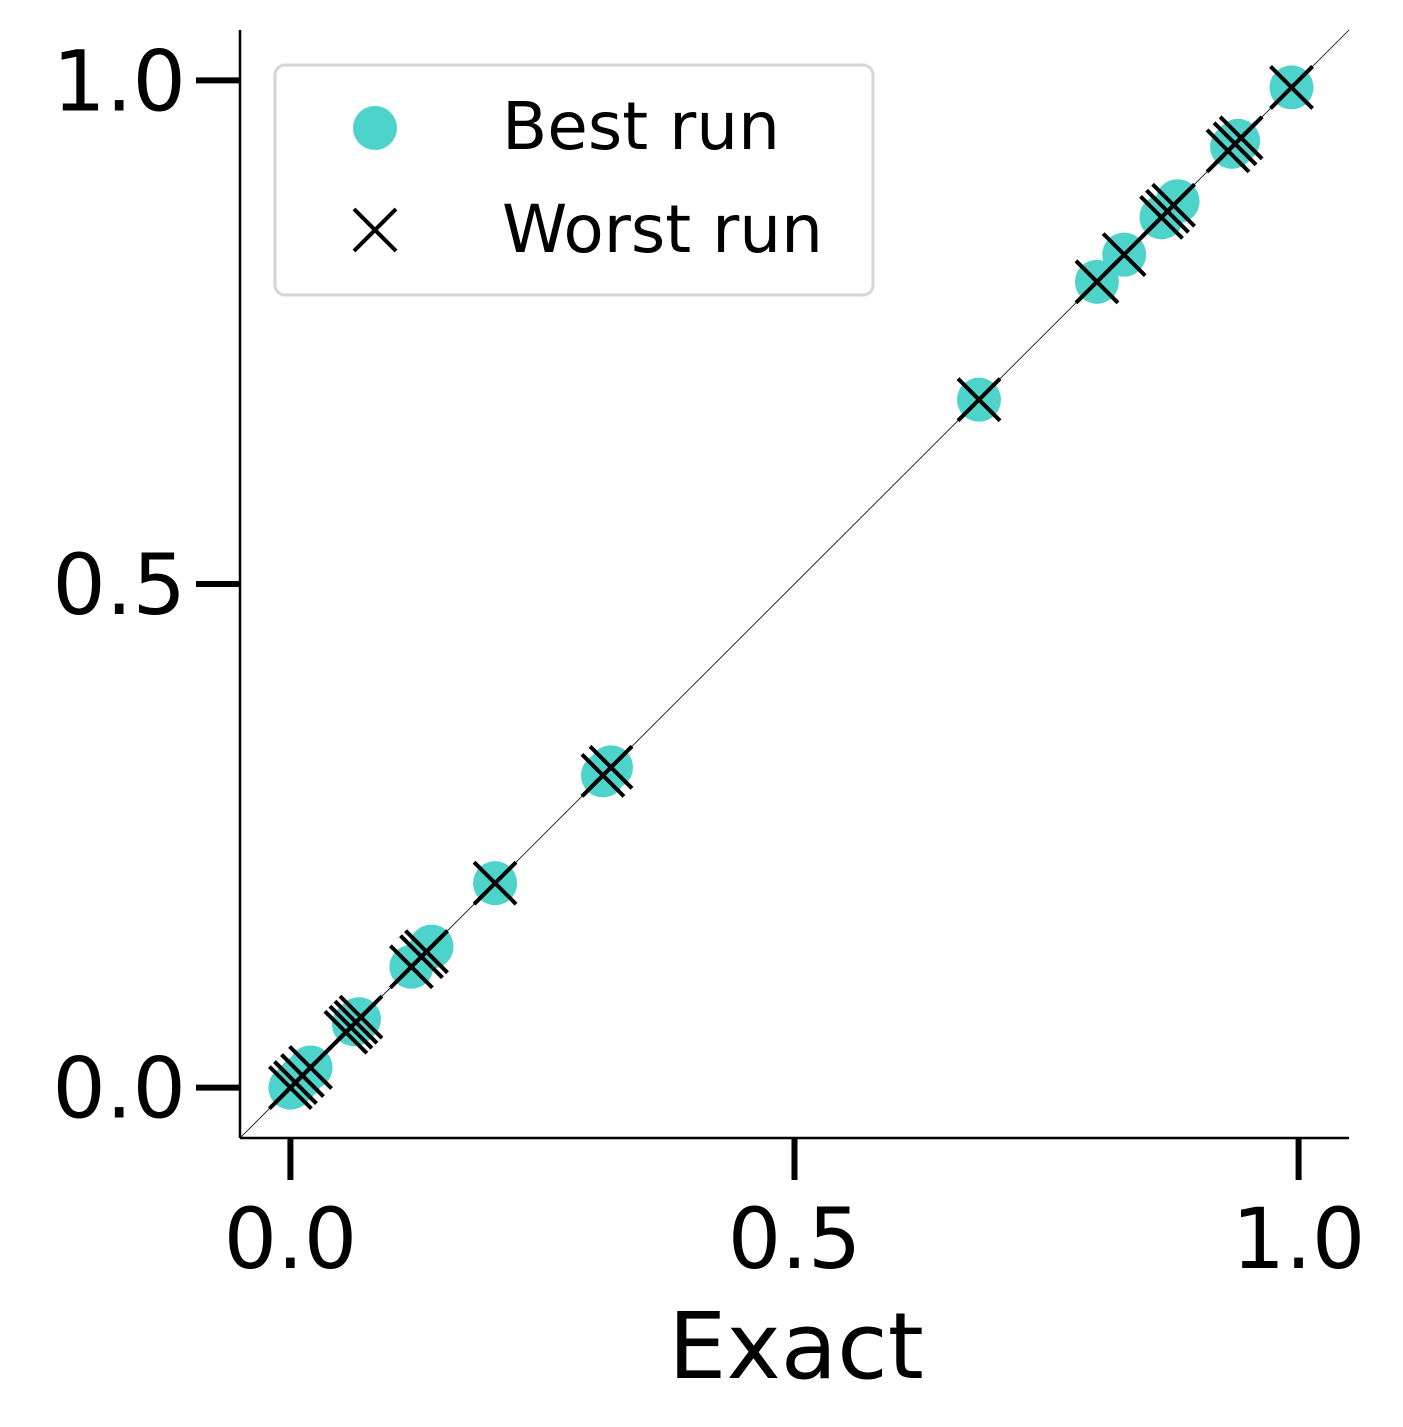 The height and width of the screenshot is (1427, 1403). What do you see at coordinates (375, 128) in the screenshot?
I see `legend-marker-best-run` at bounding box center [375, 128].